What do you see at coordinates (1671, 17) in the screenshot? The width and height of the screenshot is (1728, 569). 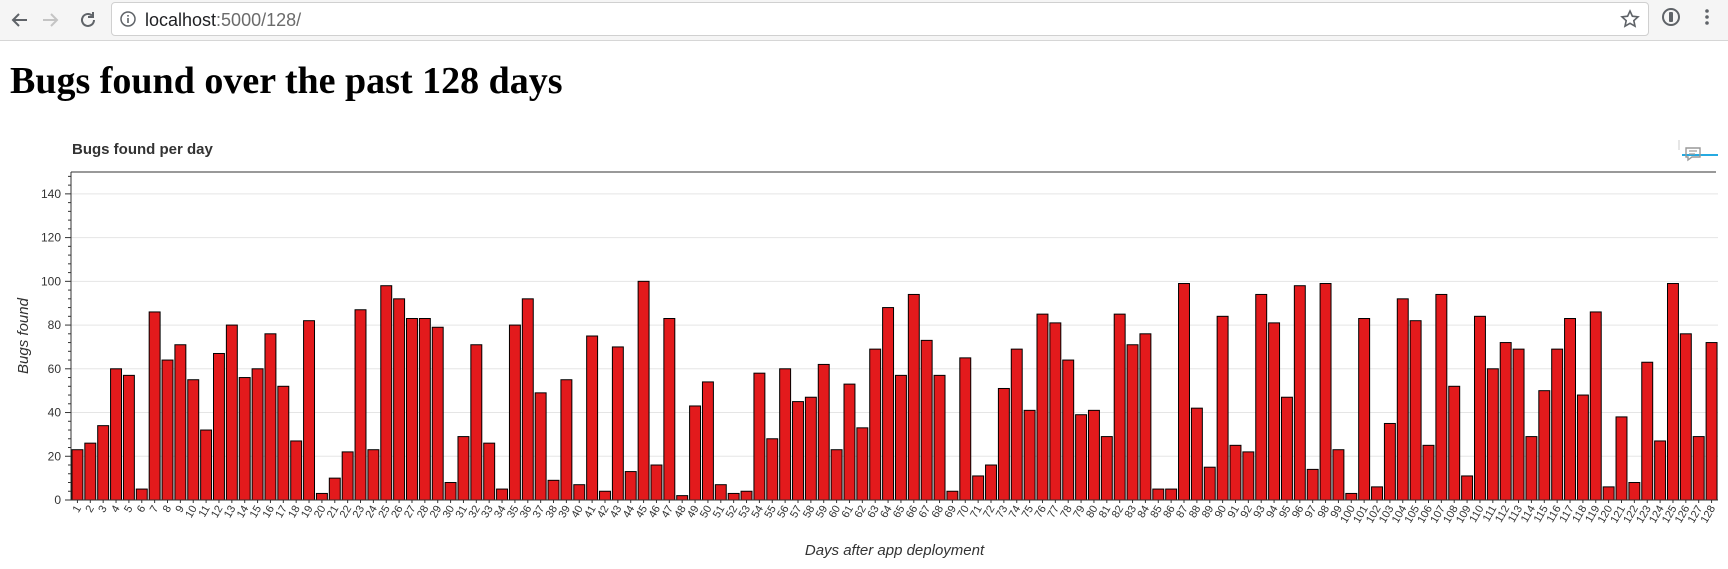 I see `extension-icon` at bounding box center [1671, 17].